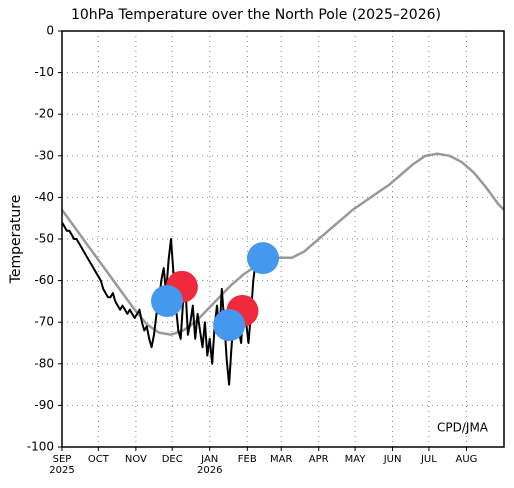 Image resolution: width=514 pixels, height=488 pixels. What do you see at coordinates (44, 363) in the screenshot?
I see `y-tick-label: -80` at bounding box center [44, 363].